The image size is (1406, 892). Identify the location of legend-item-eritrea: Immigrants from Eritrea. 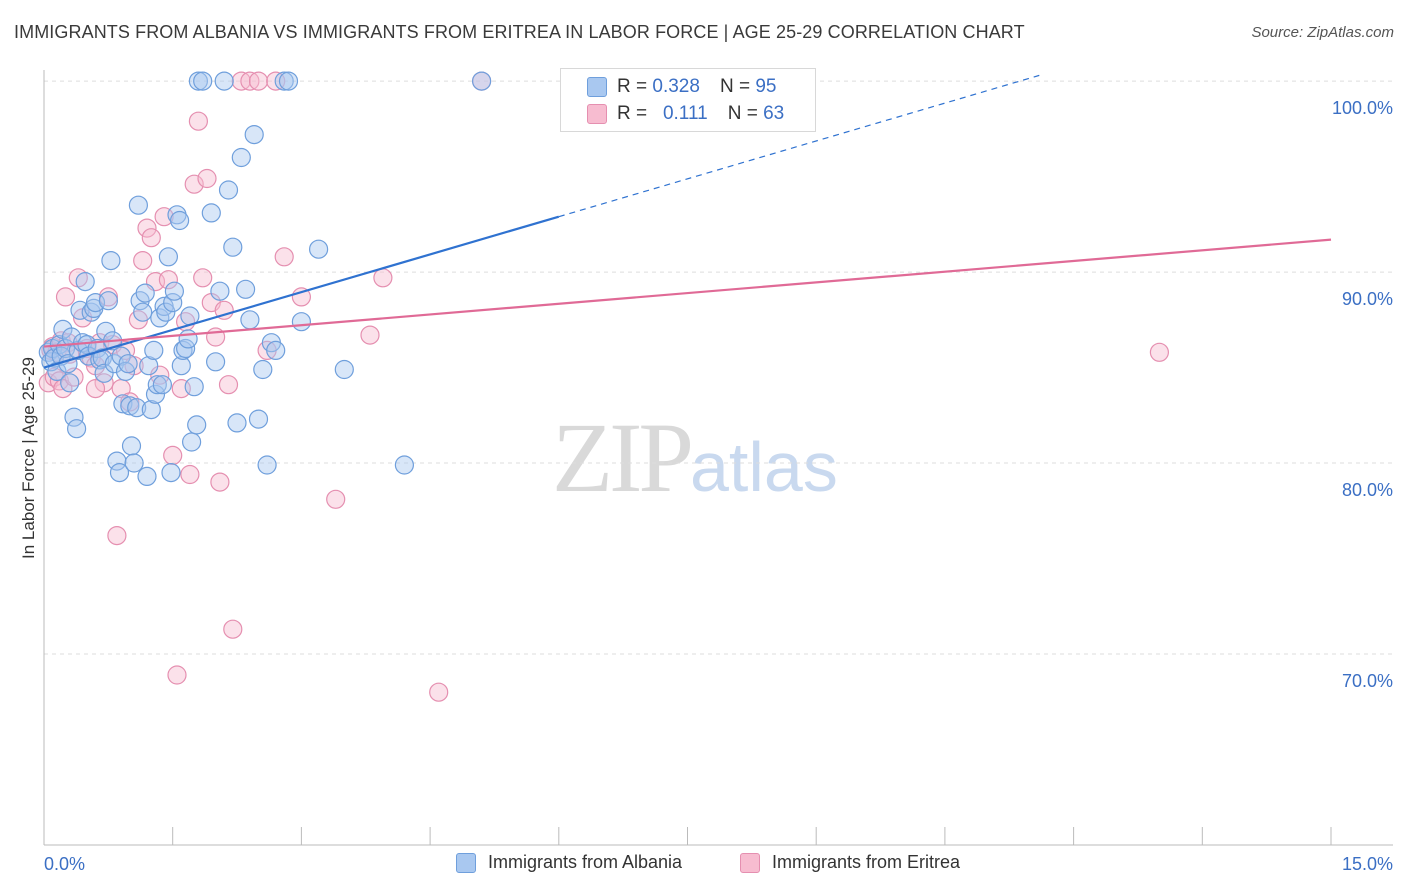
(850, 862).